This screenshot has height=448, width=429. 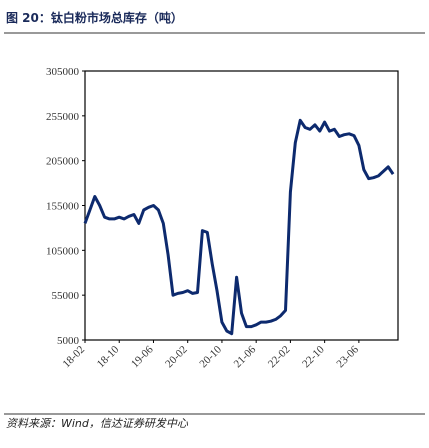 What do you see at coordinates (63, 72) in the screenshot?
I see `y-tick-label: 305000` at bounding box center [63, 72].